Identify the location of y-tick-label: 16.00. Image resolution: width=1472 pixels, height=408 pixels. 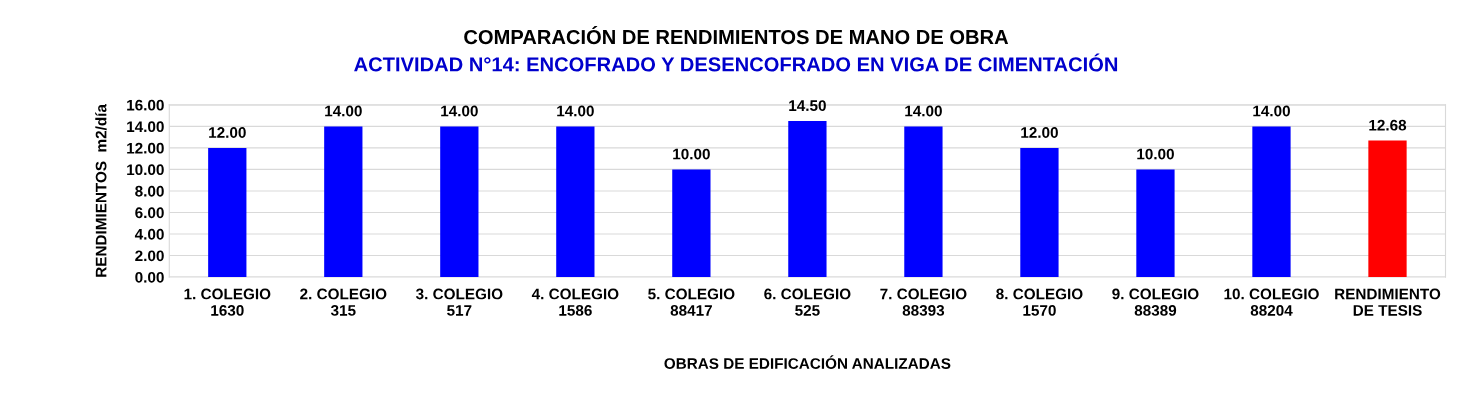
(145, 105).